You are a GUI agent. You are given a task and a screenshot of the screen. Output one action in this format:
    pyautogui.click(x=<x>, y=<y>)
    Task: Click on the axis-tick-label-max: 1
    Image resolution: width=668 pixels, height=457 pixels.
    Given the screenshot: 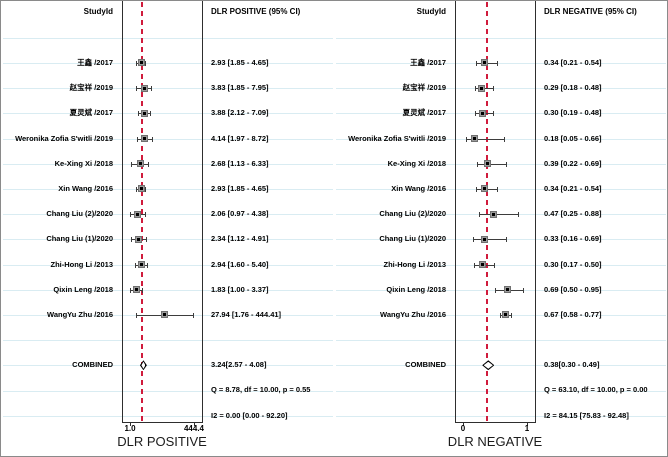 What is the action you would take?
    pyautogui.click(x=527, y=428)
    